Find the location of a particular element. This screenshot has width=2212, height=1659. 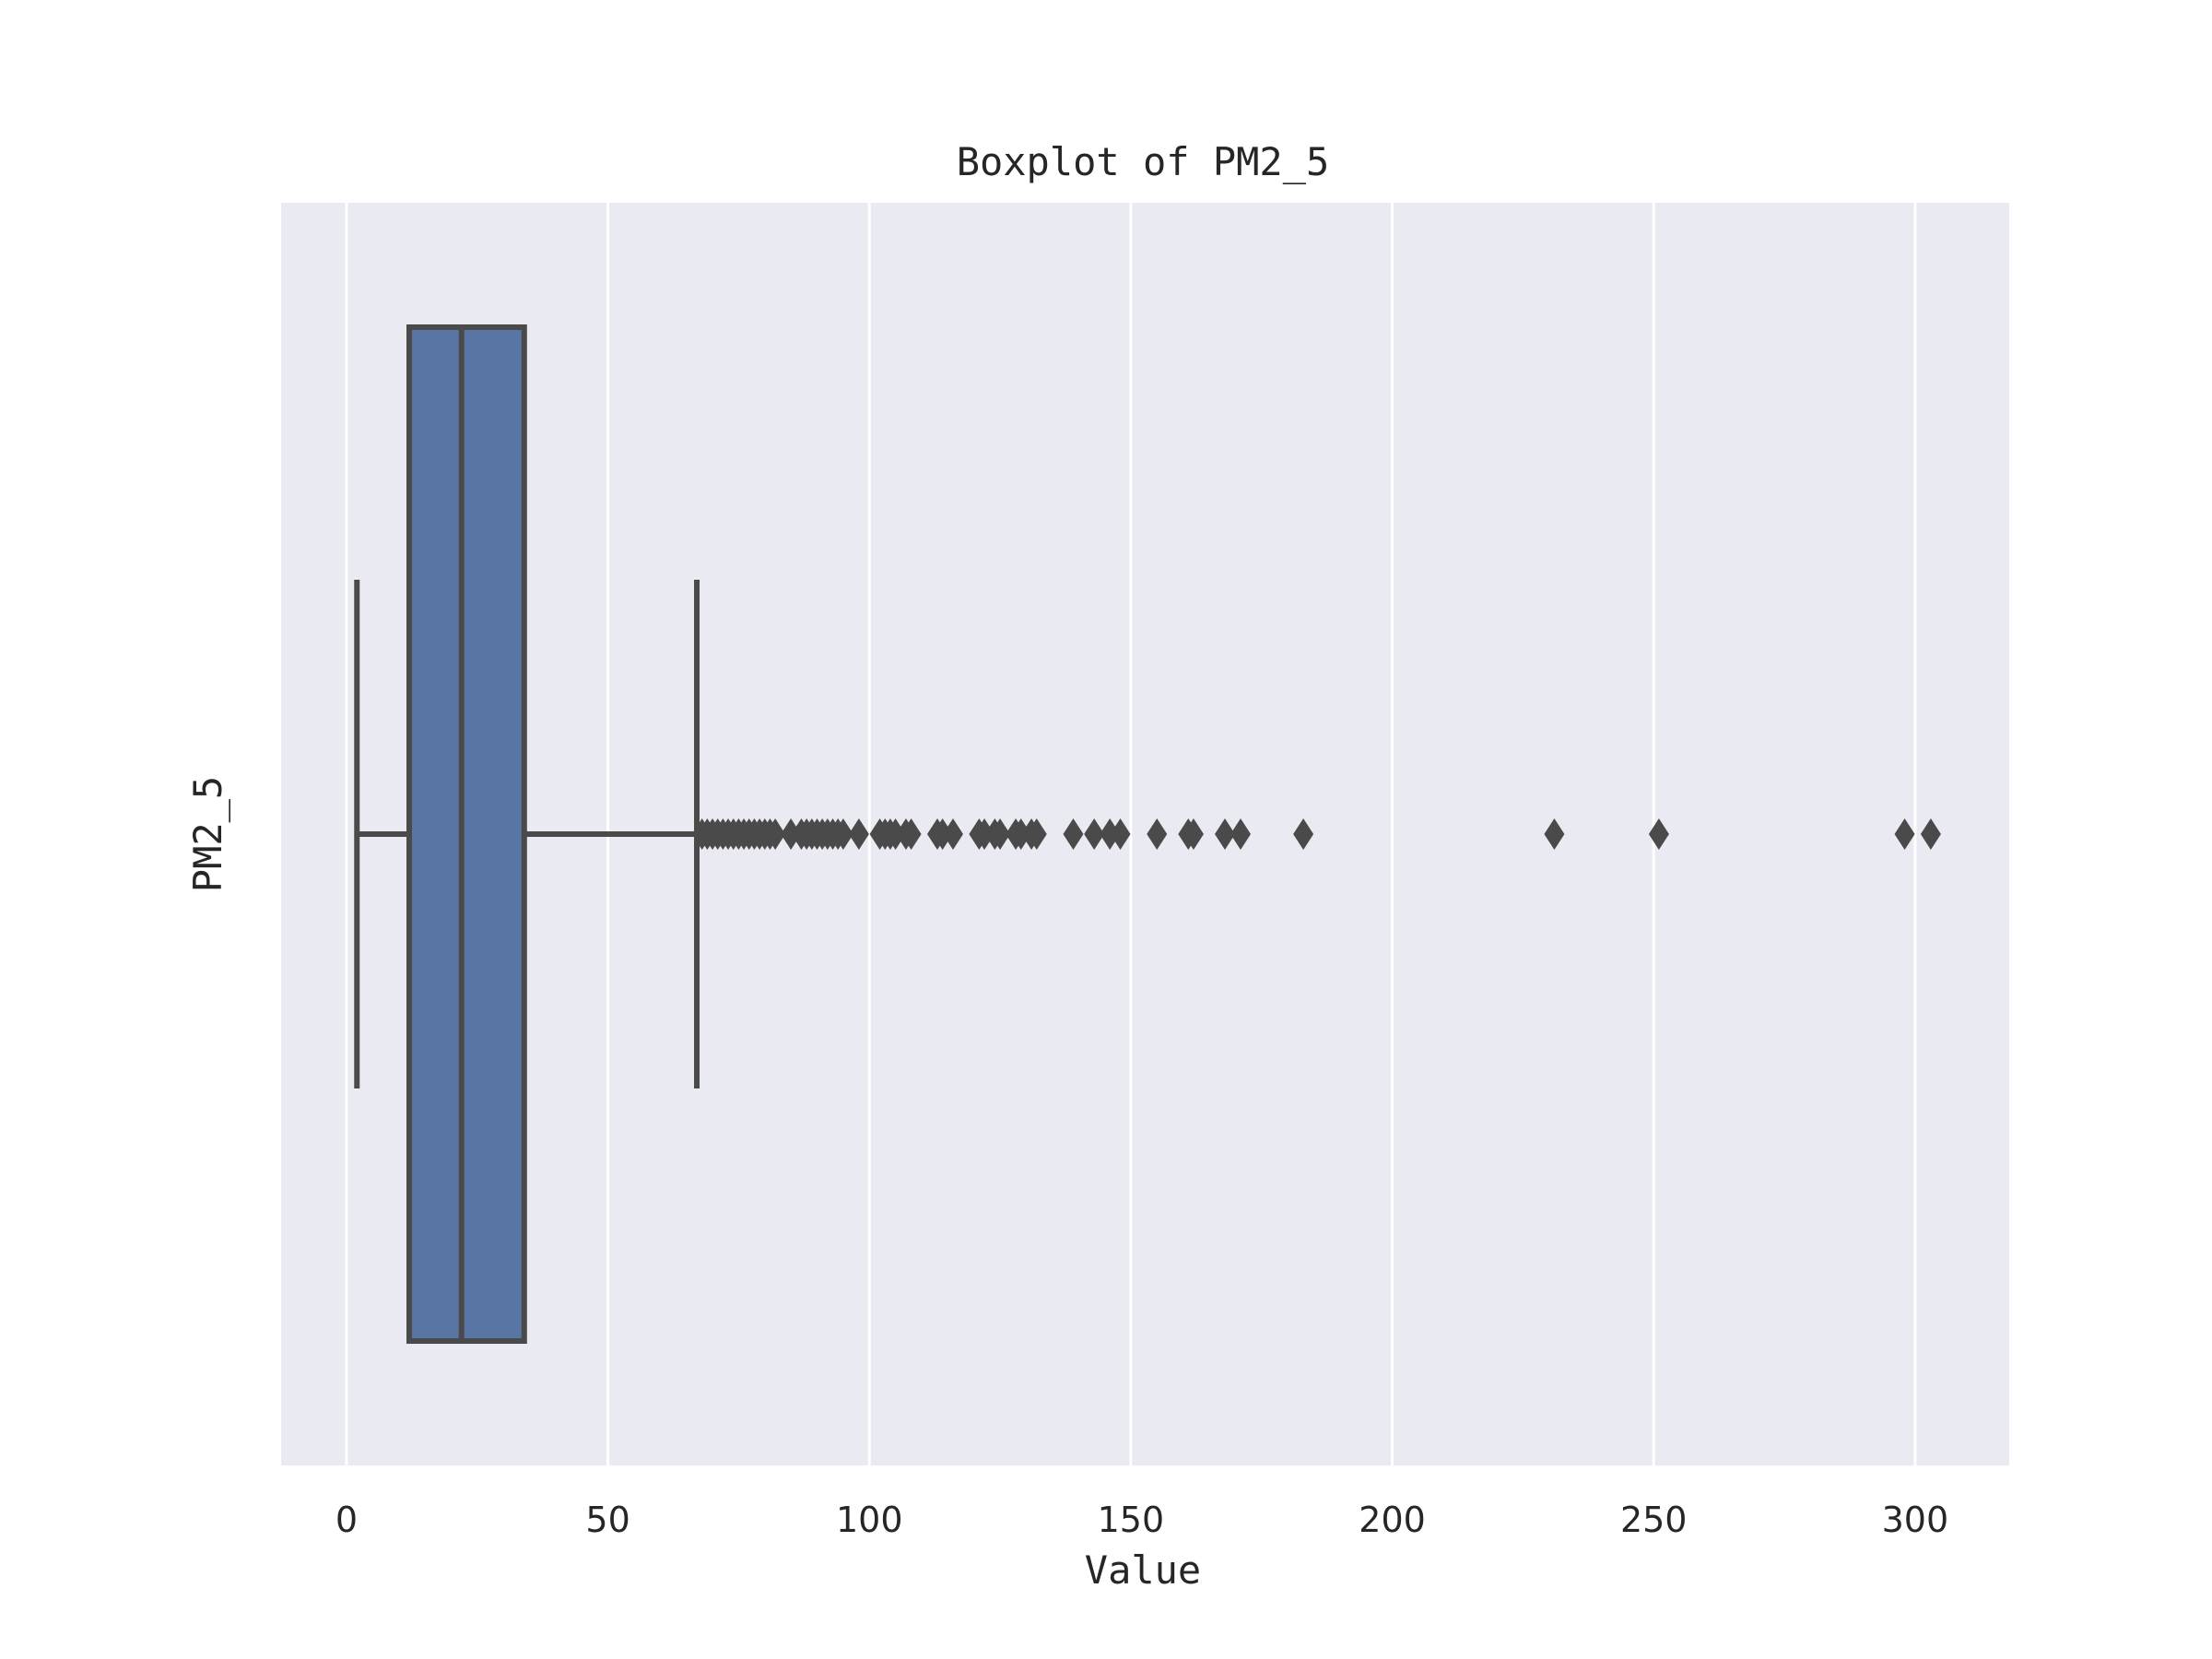

x-tick-label-250: 250 is located at coordinates (1654, 1520).